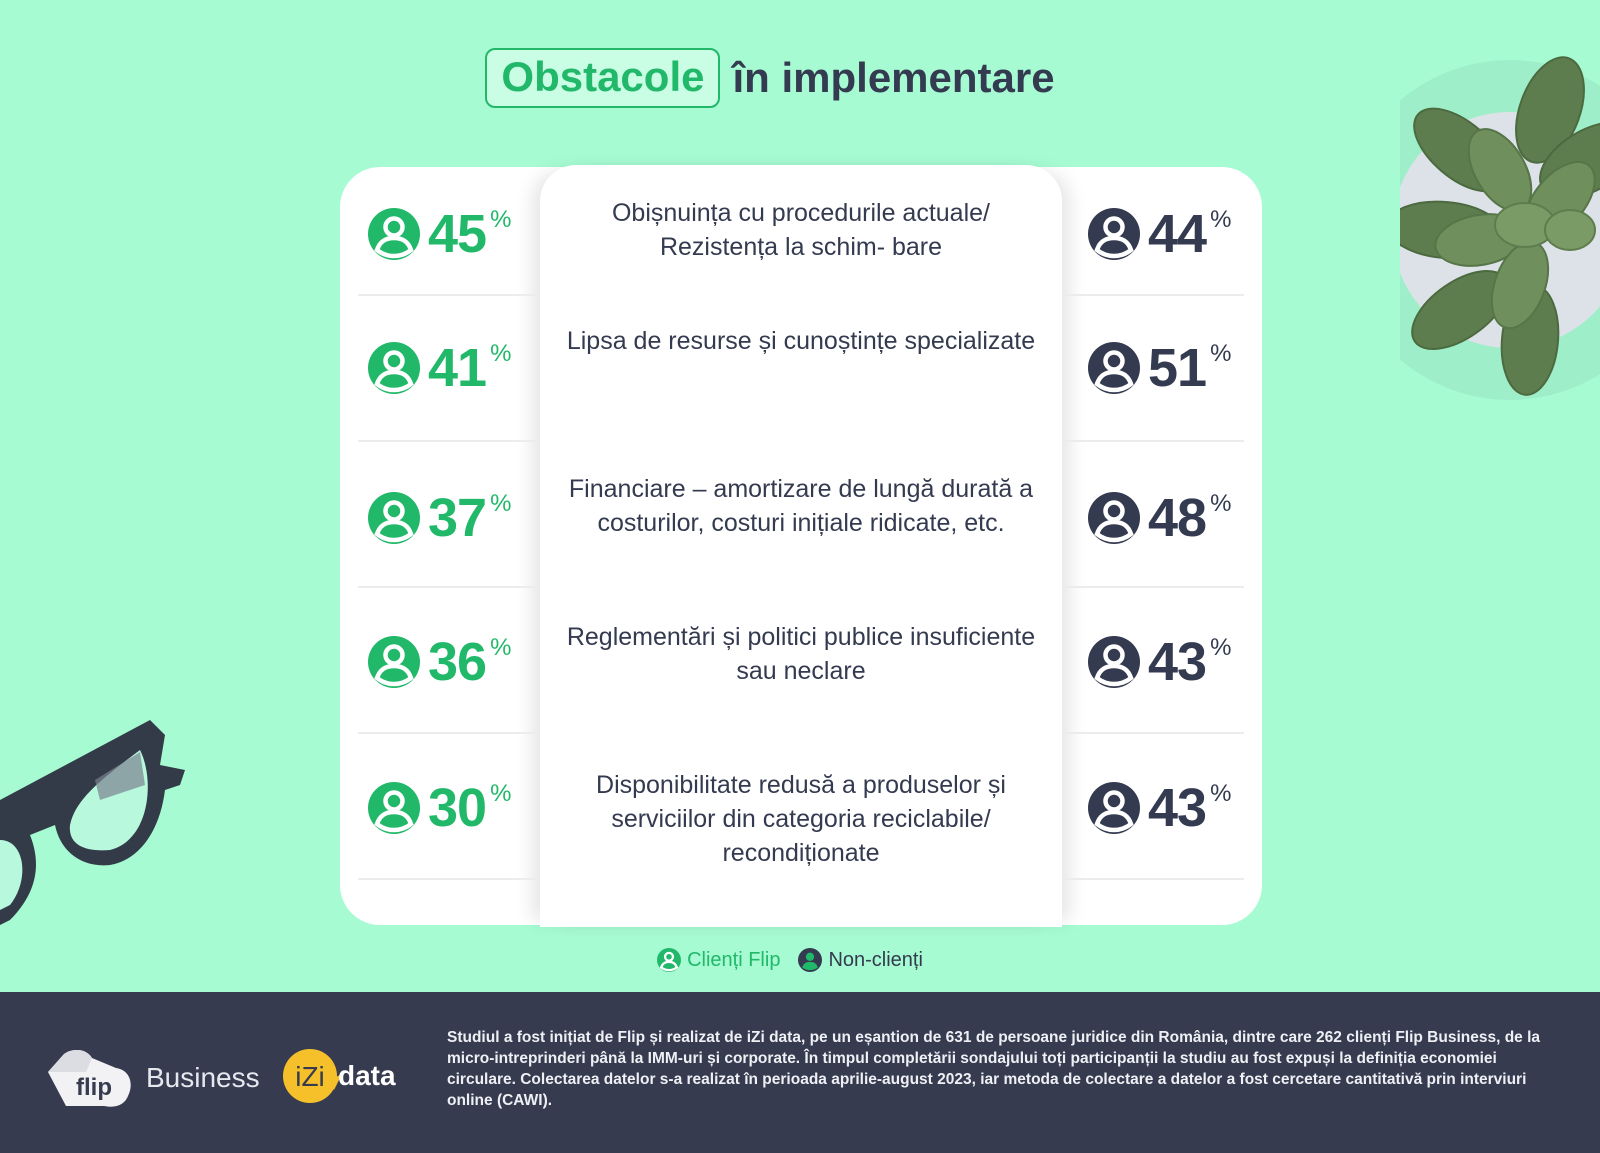 This screenshot has height=1153, width=1600. I want to click on svg-text: iZi, so click(310, 1076).